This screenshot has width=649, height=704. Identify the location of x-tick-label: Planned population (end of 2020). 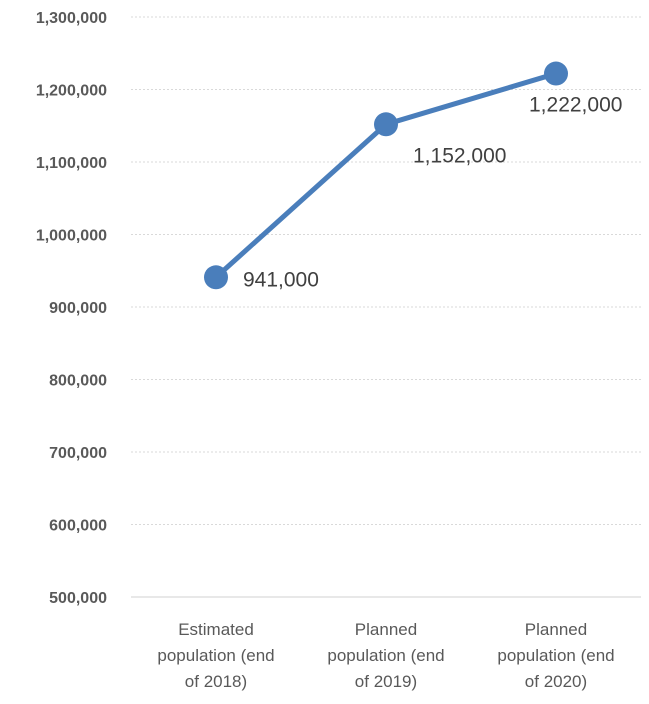
(555, 655).